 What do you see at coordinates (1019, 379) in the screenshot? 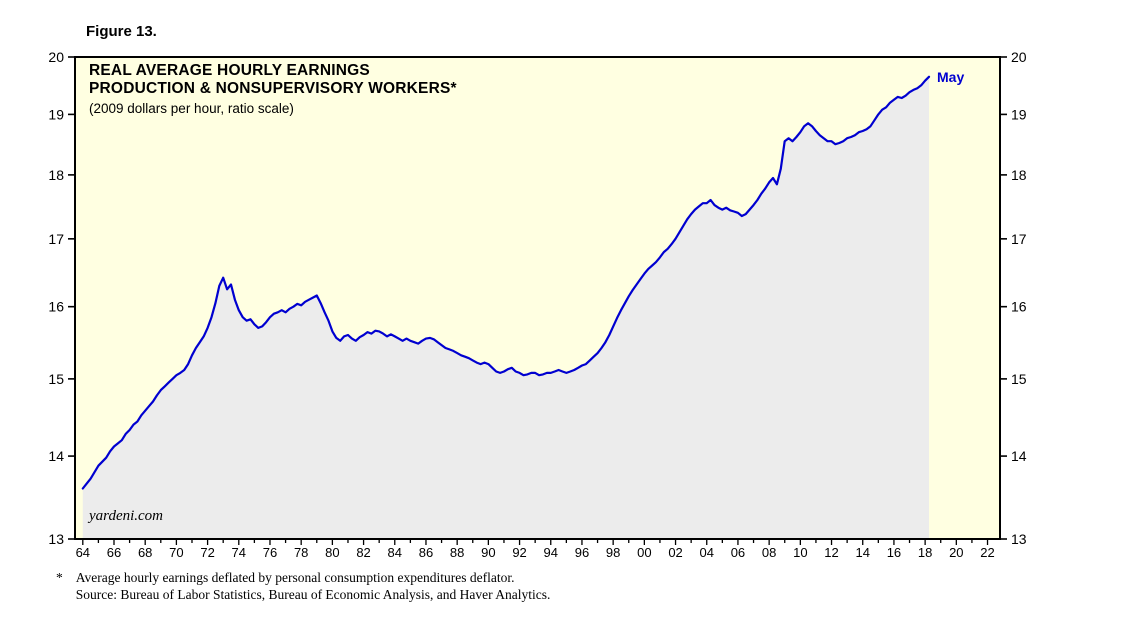
I see `y-tick-label-right: 15` at bounding box center [1019, 379].